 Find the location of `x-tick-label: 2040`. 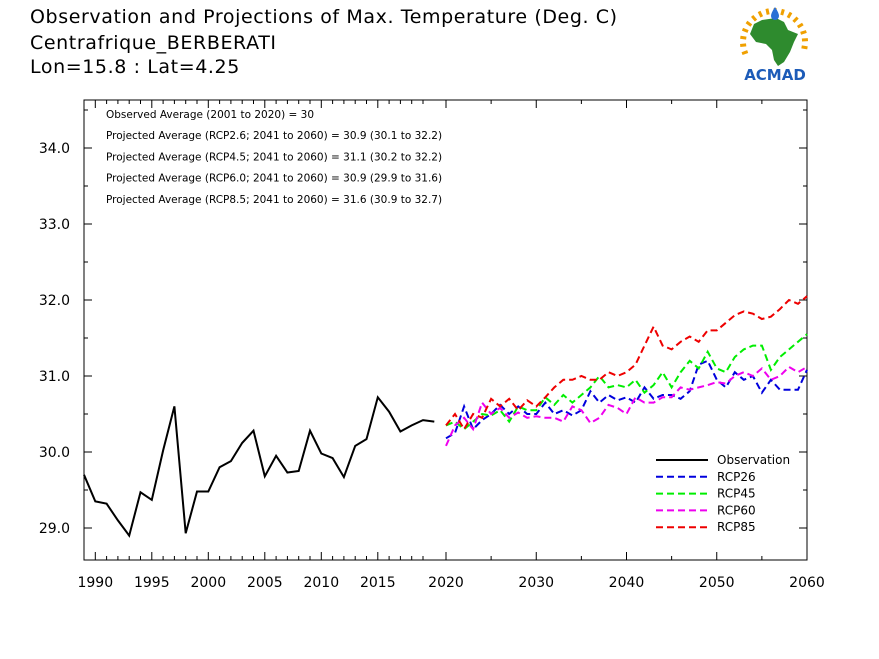

x-tick-label: 2040 is located at coordinates (627, 583).